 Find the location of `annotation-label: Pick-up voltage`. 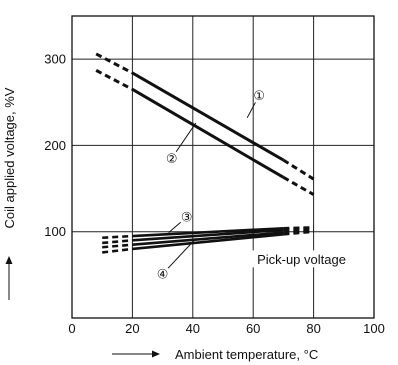

annotation-label: Pick-up voltage is located at coordinates (301, 259).